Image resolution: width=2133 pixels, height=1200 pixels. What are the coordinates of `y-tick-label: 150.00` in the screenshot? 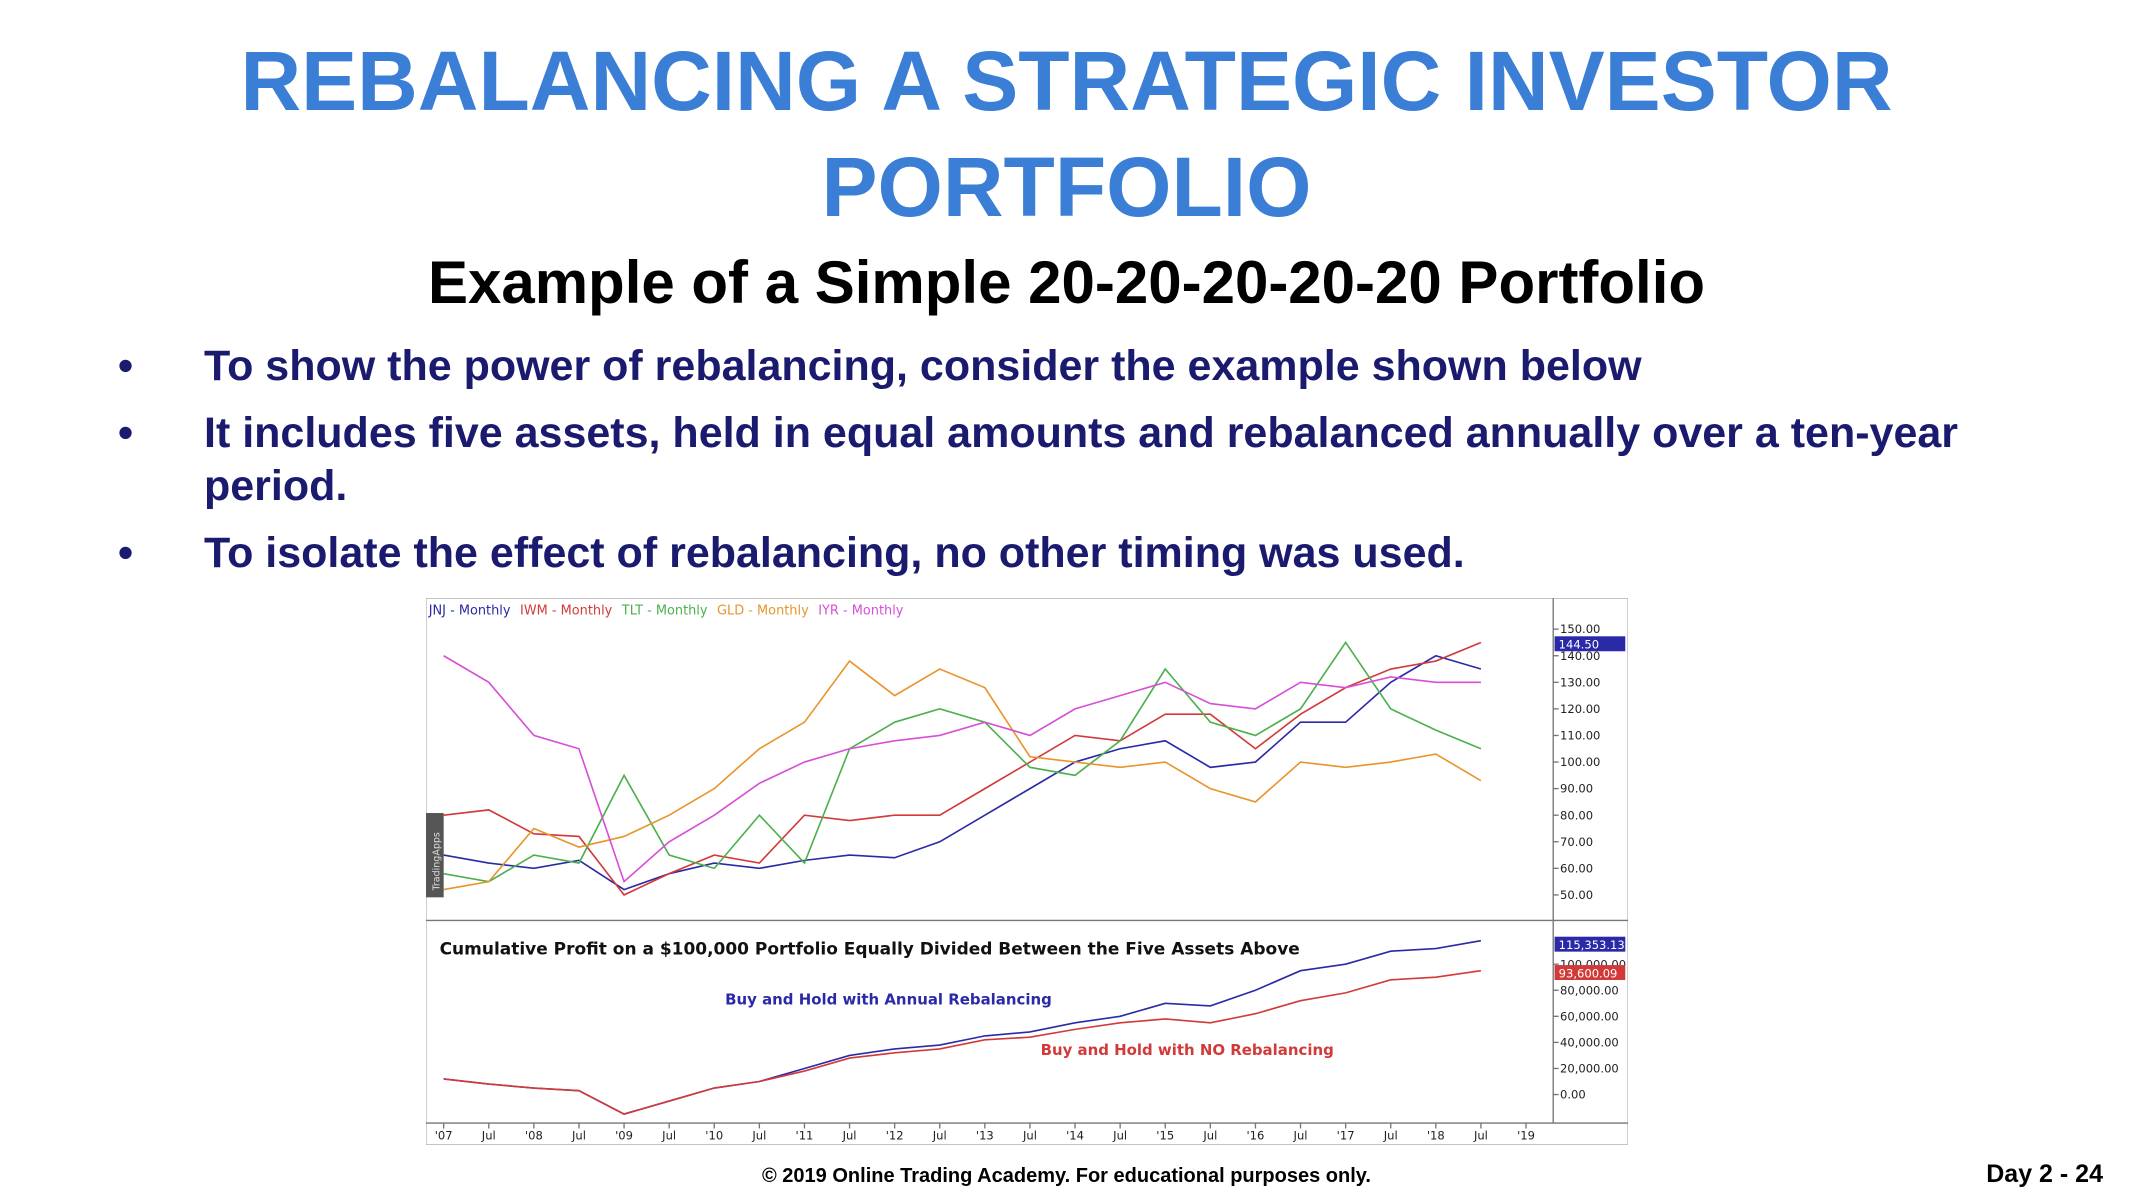 It's located at (1580, 629).